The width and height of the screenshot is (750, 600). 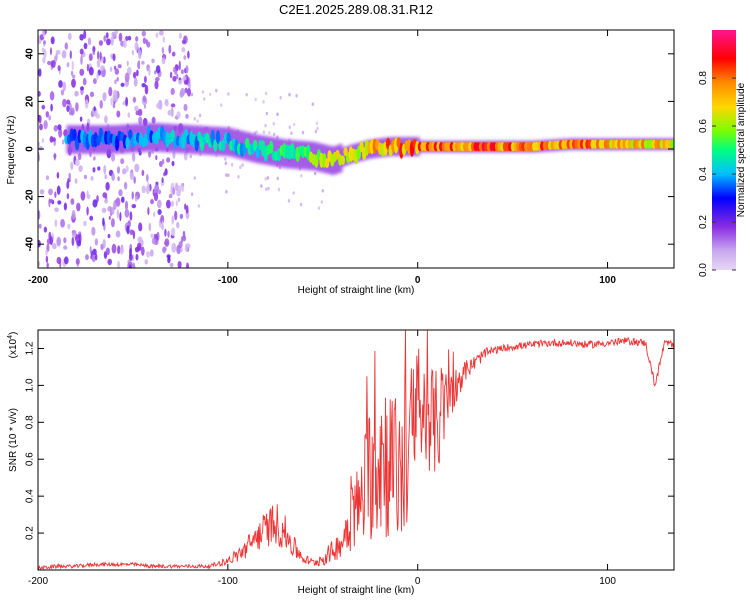 I want to click on ridge-band, so click(x=369, y=148).